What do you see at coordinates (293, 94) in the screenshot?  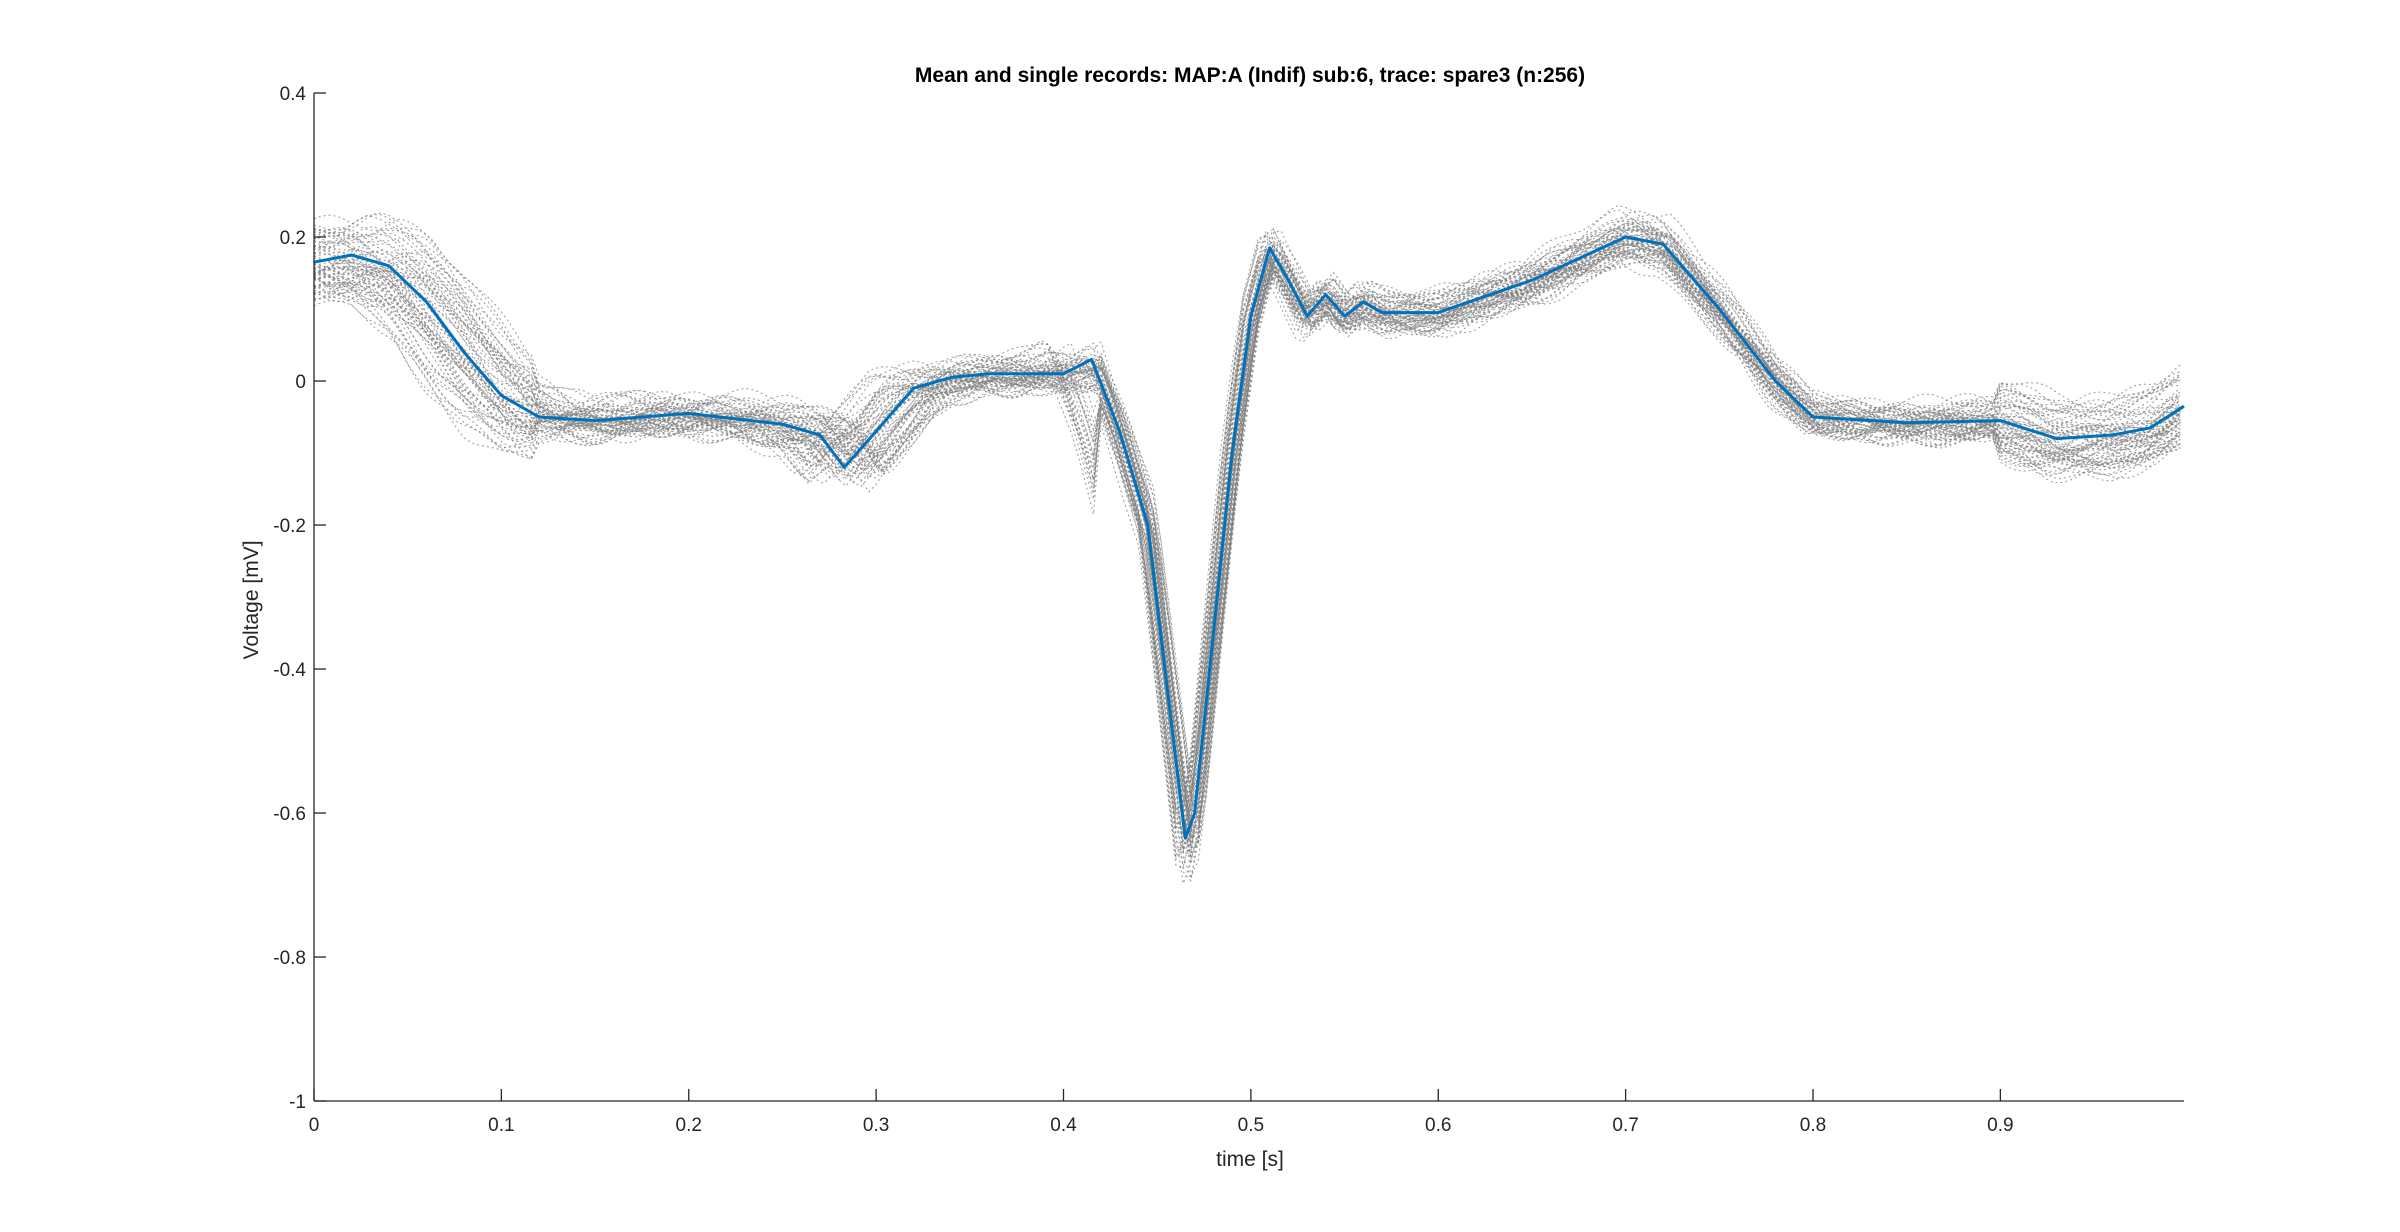 I see `y-tick-label: 0.4` at bounding box center [293, 94].